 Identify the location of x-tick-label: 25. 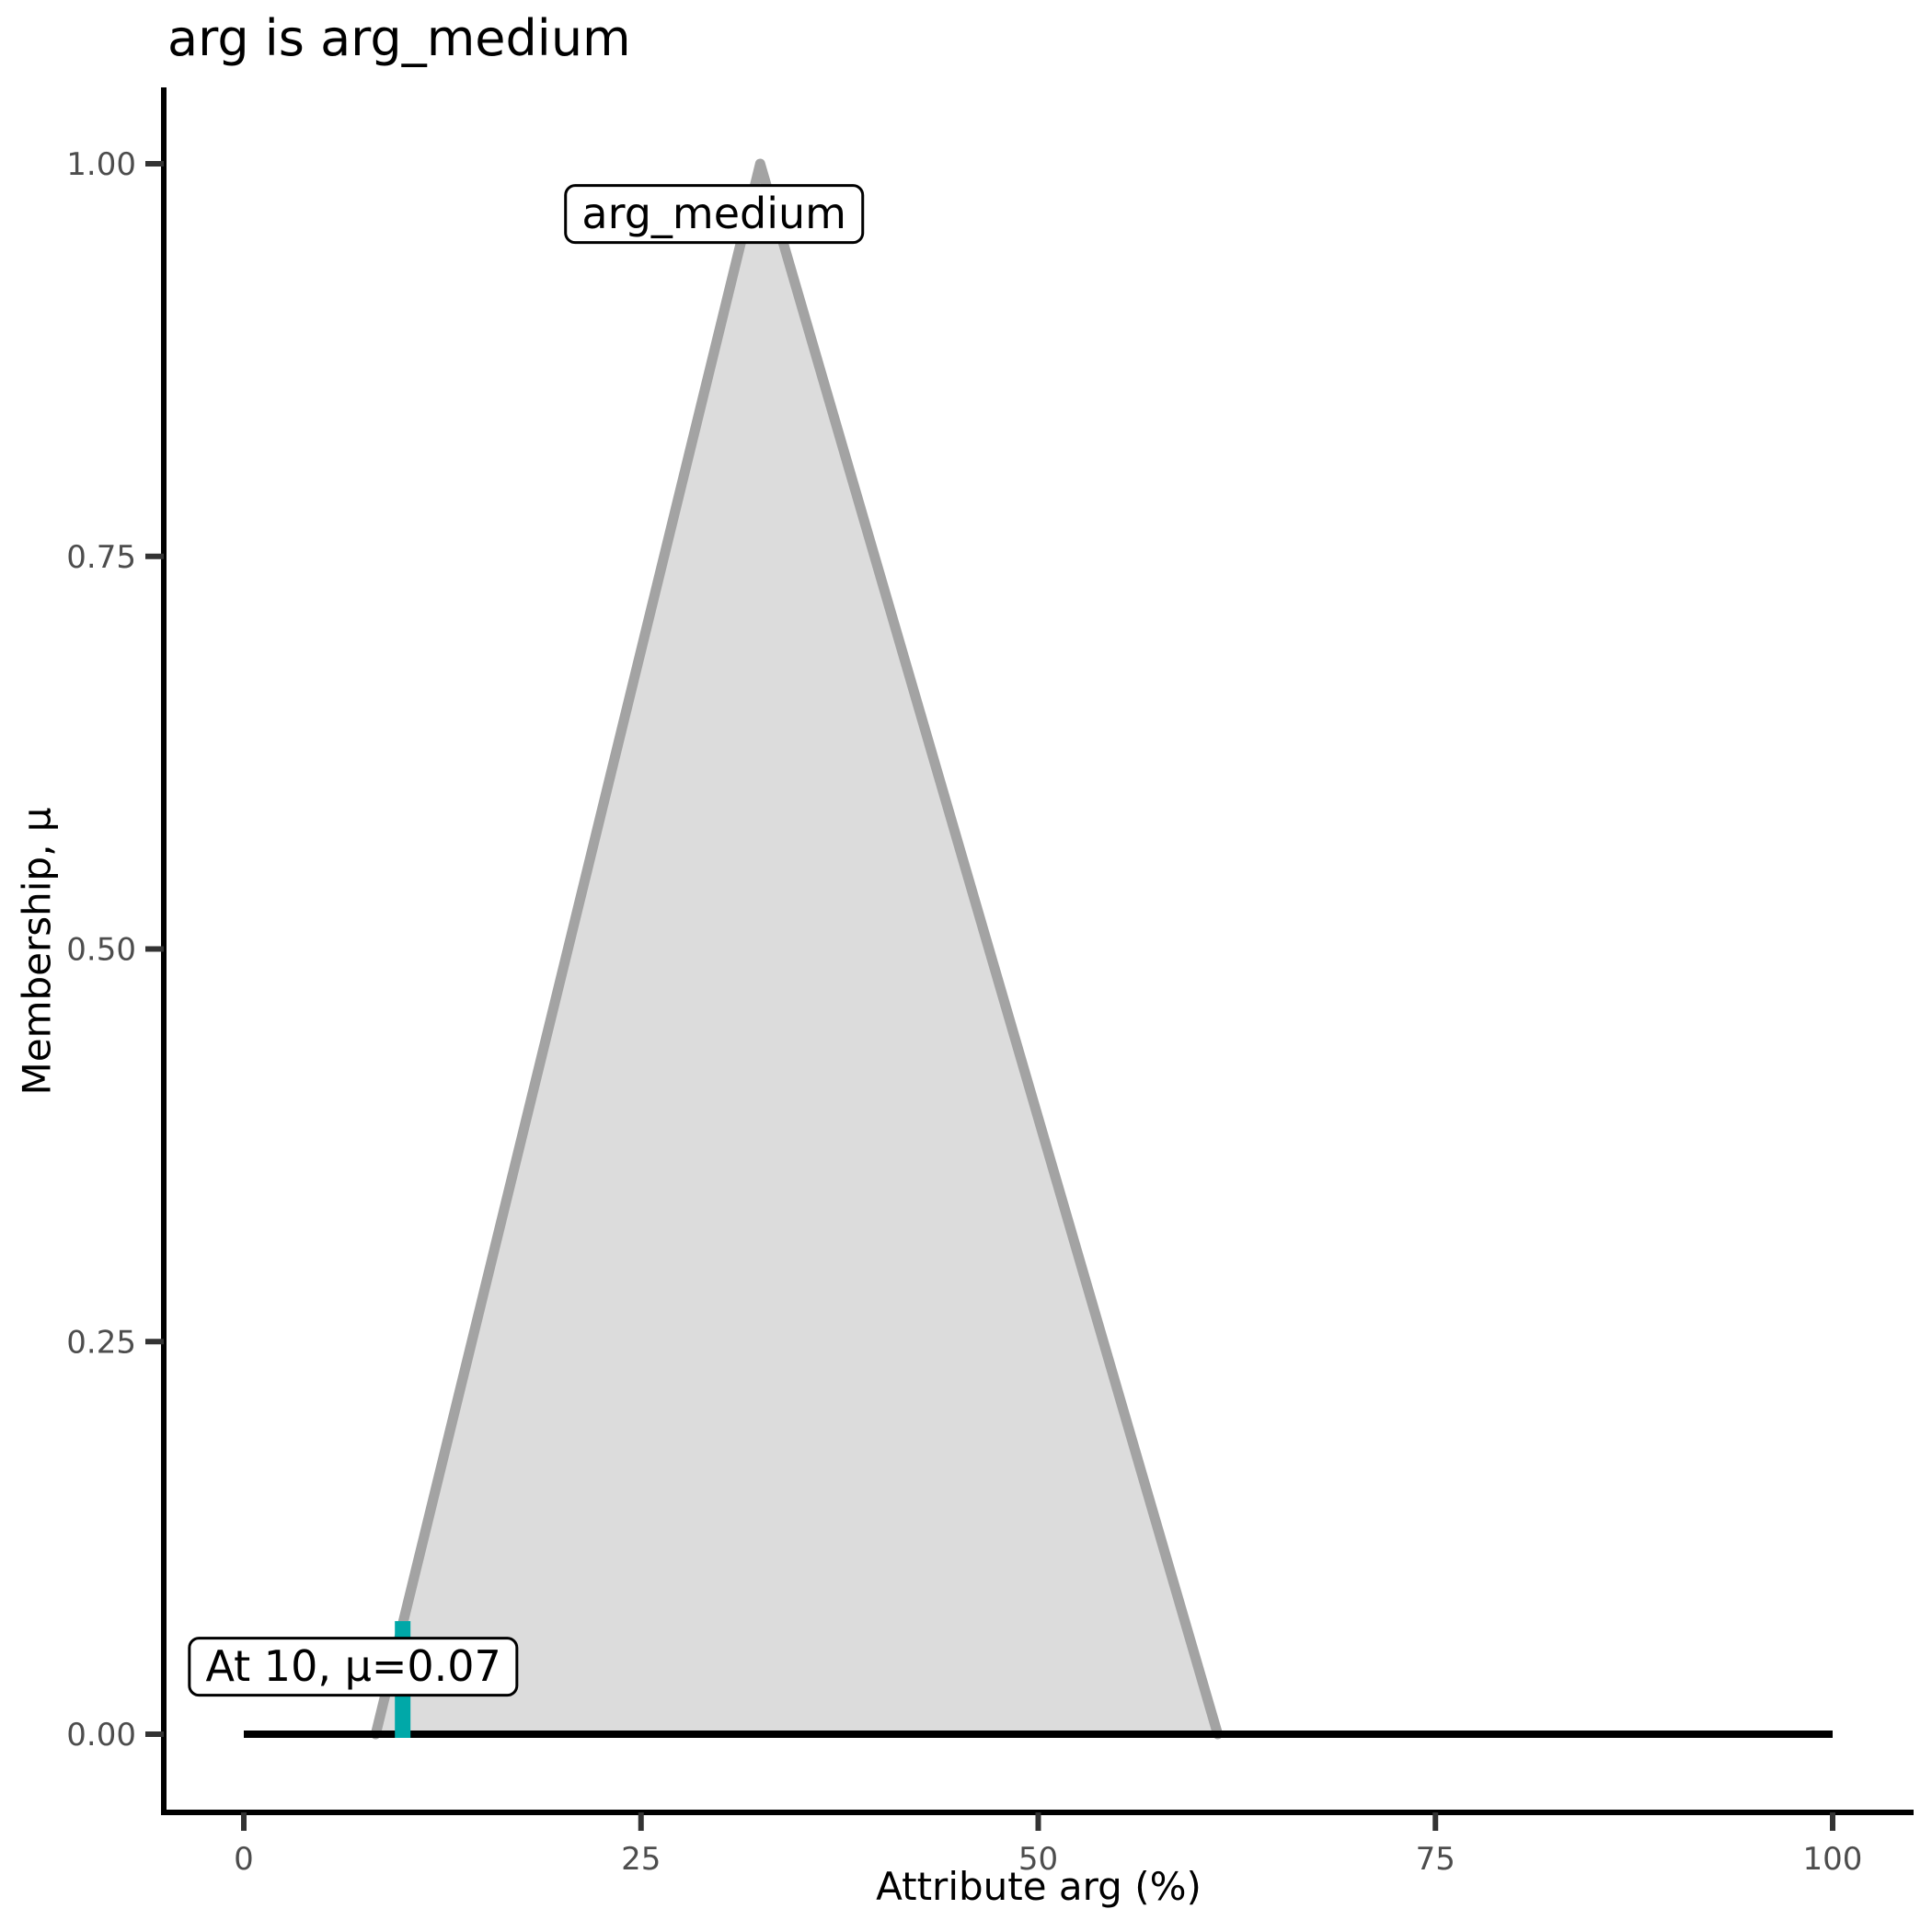
(641, 1859).